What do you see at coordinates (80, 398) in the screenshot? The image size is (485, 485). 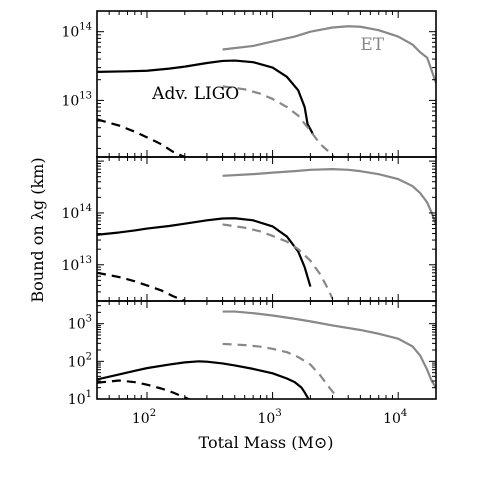 I see `y-tick-label: 10¹` at bounding box center [80, 398].